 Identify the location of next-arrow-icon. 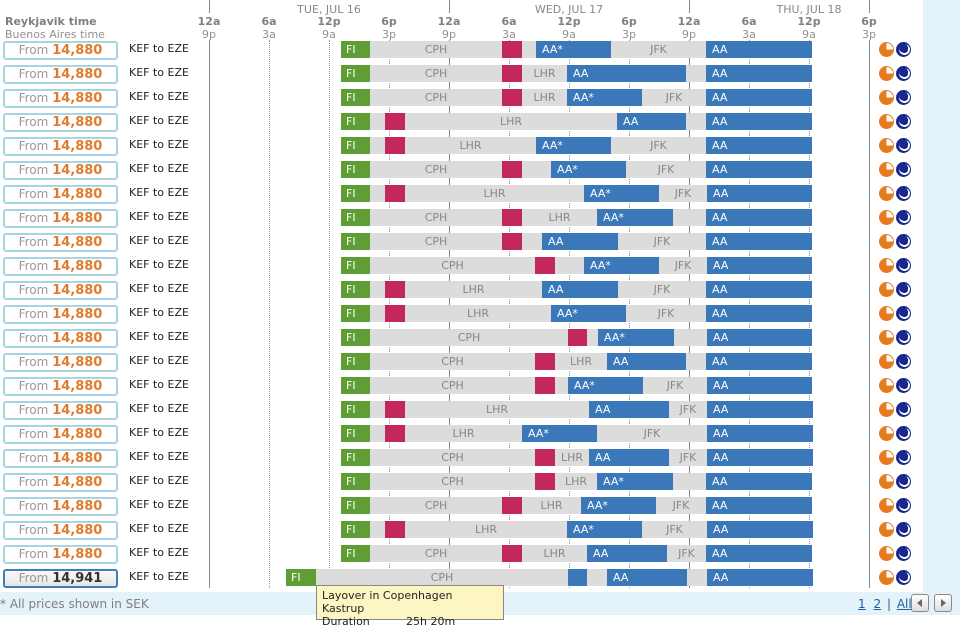
(943, 603).